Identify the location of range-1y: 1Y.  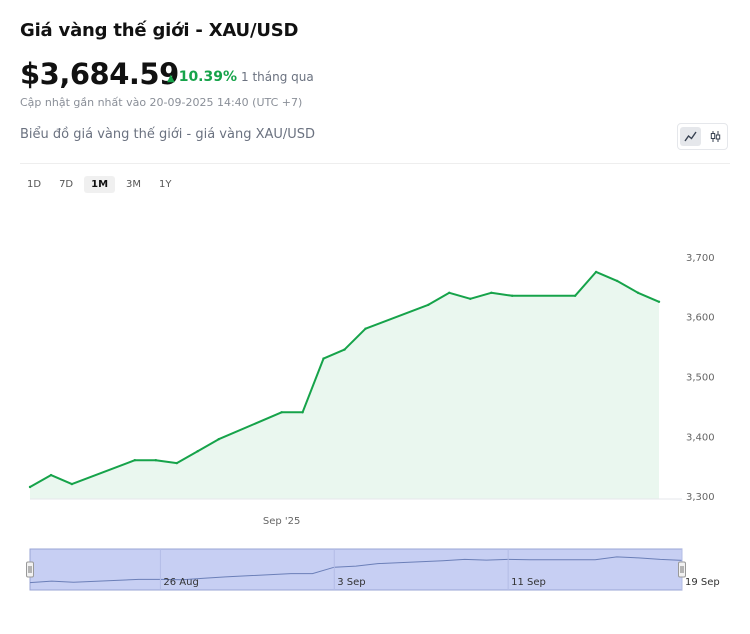
(165, 184).